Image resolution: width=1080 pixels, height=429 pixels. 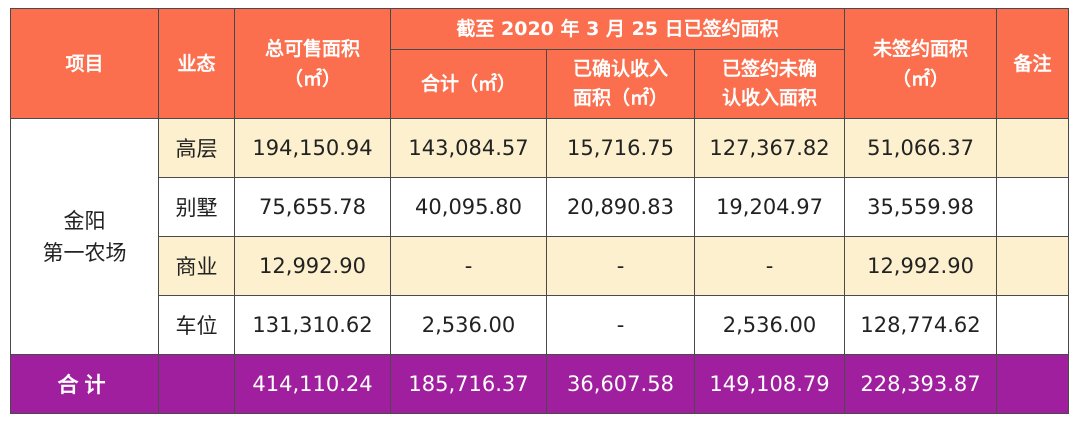 What do you see at coordinates (468, 384) in the screenshot?
I see `total-signed-total: 185,716.37` at bounding box center [468, 384].